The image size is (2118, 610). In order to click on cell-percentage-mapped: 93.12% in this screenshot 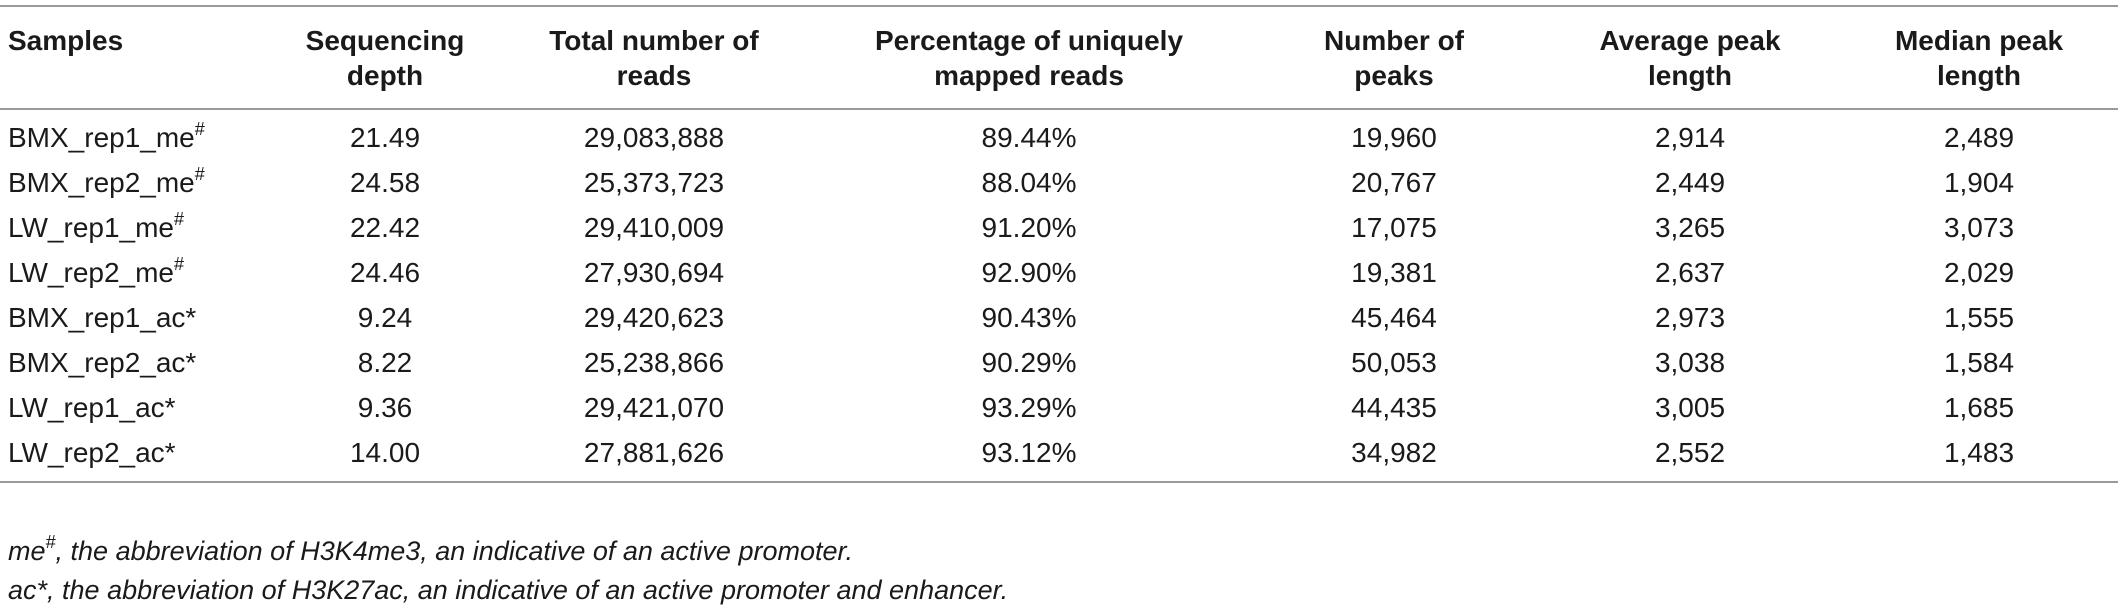, I will do `click(1029, 452)`.